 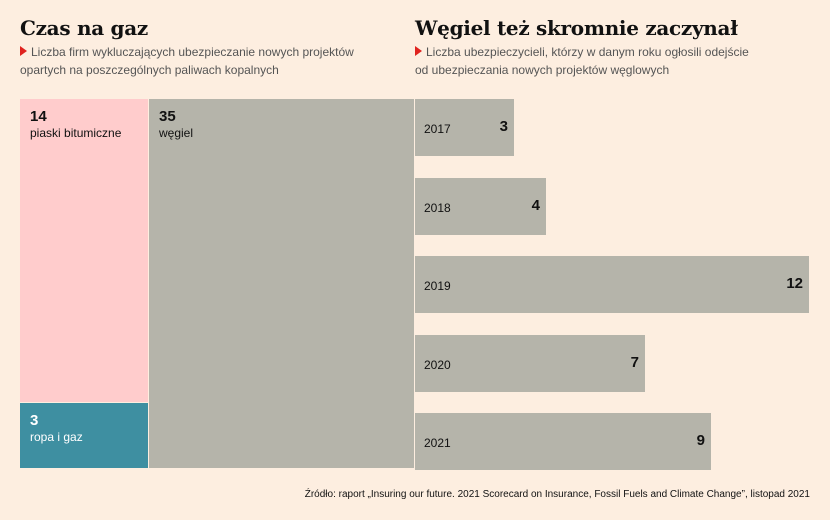 I want to click on treemap-cell-wegiel-label: węgiel, so click(x=176, y=133).